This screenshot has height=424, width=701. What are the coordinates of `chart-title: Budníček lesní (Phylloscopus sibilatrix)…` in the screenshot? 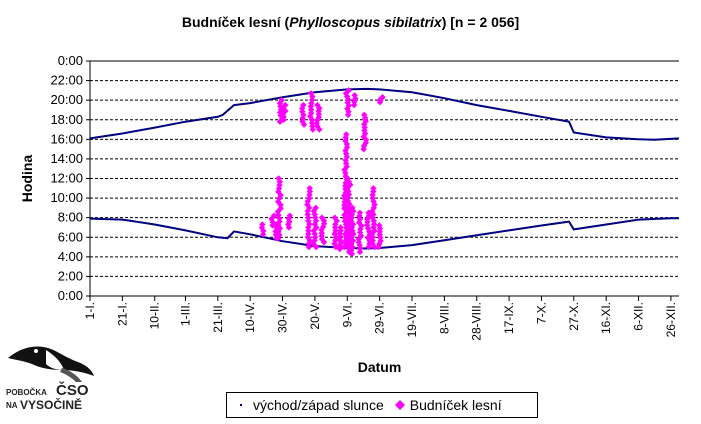 It's located at (350, 22).